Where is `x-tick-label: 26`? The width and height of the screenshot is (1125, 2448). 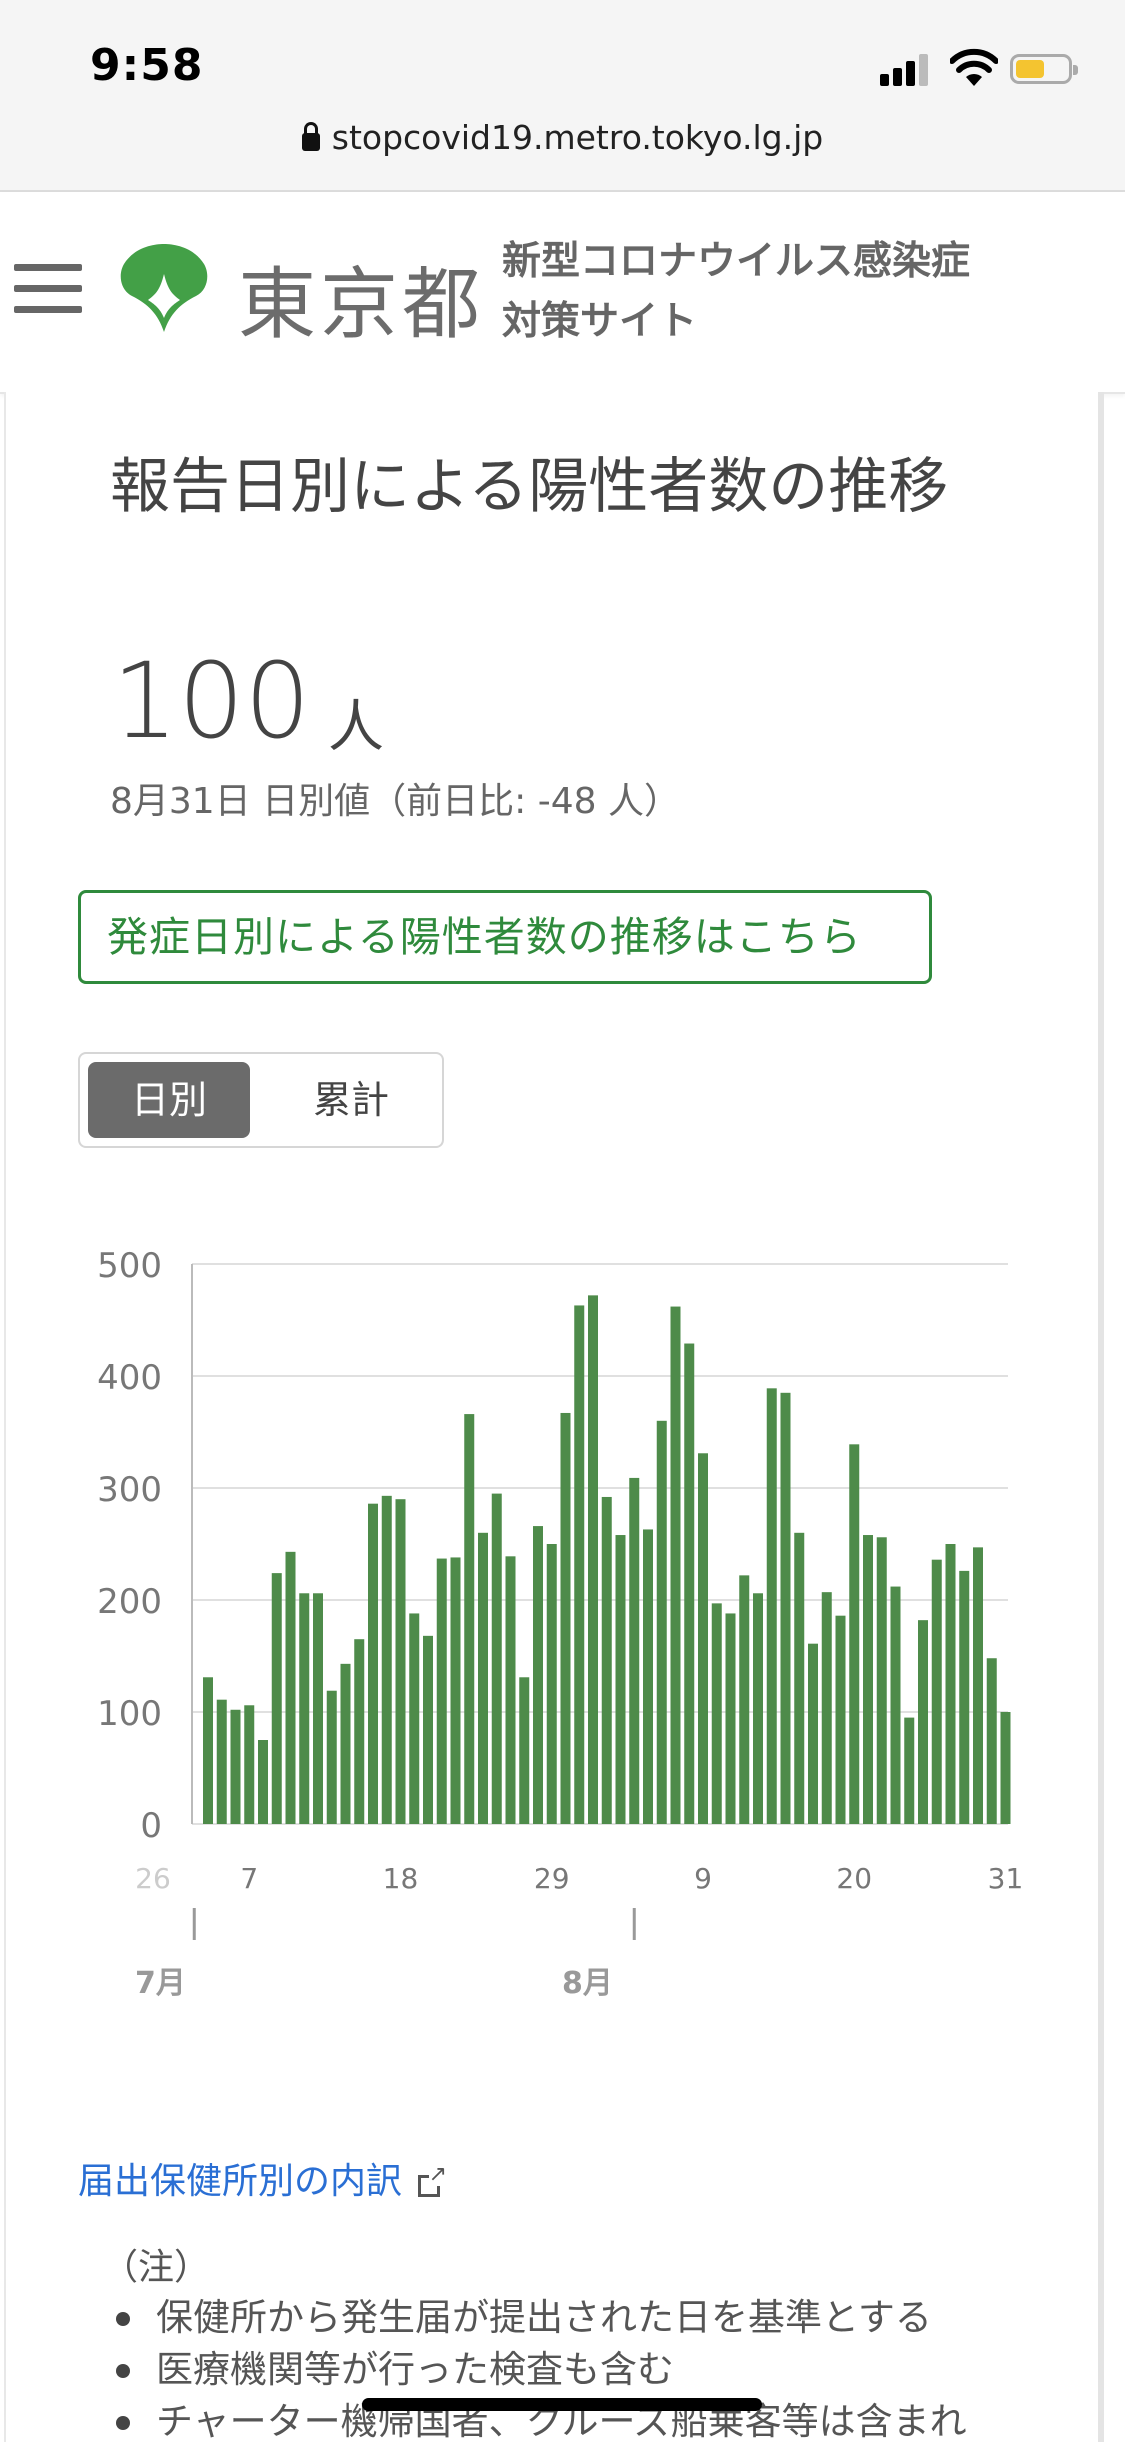
x-tick-label: 26 is located at coordinates (153, 1878).